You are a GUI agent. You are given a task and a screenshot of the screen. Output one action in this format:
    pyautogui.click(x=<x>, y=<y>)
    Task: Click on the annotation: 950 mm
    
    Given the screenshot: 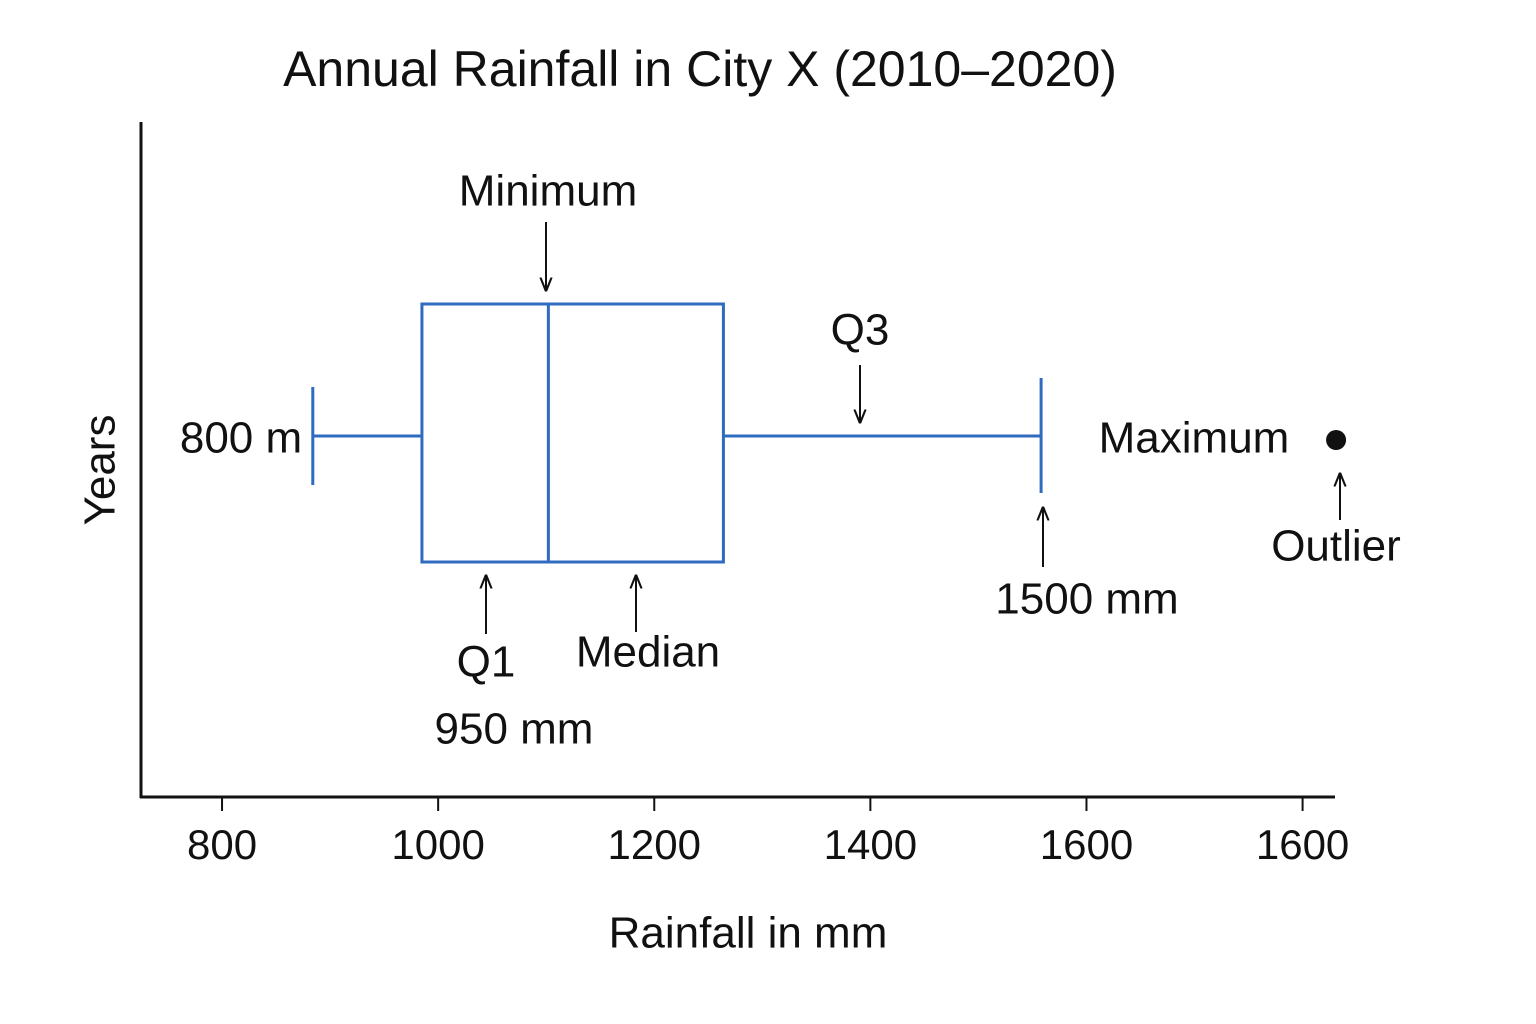 What is the action you would take?
    pyautogui.click(x=514, y=729)
    